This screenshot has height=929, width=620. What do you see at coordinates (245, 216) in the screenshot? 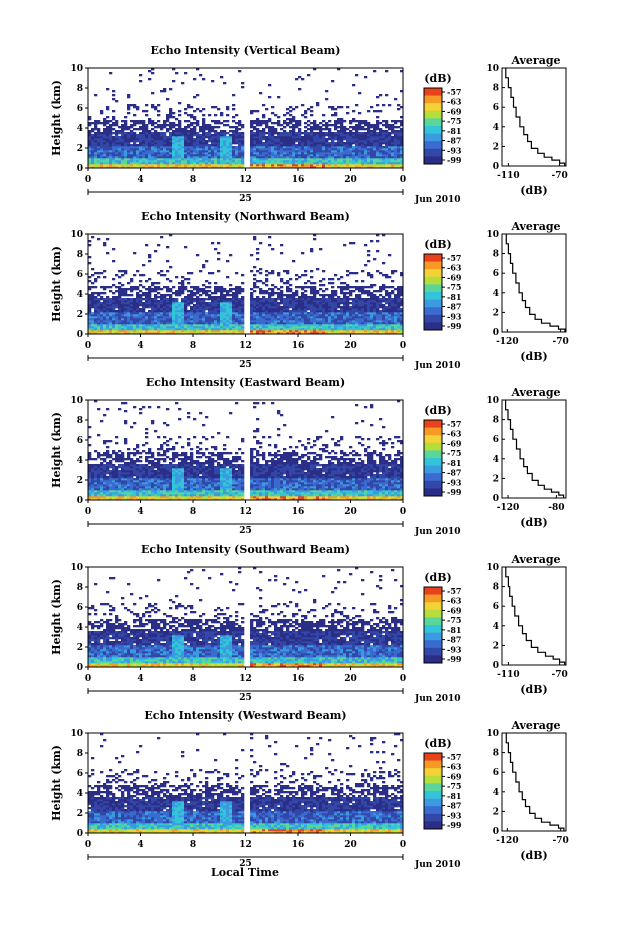
I see `panel-title: Echo Intensity (Northward Beam)` at bounding box center [245, 216].